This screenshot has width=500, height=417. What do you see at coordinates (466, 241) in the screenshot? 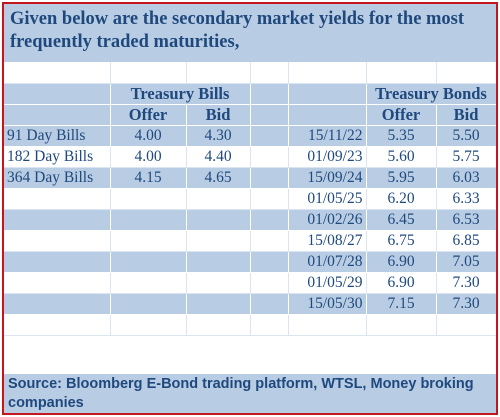
I see `bond-bid: 6.85` at bounding box center [466, 241].